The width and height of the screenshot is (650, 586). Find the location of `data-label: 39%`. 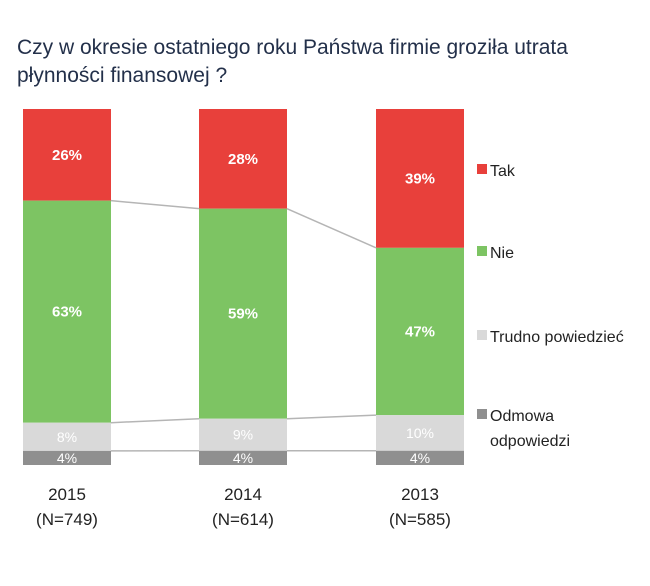

data-label: 39% is located at coordinates (420, 178).